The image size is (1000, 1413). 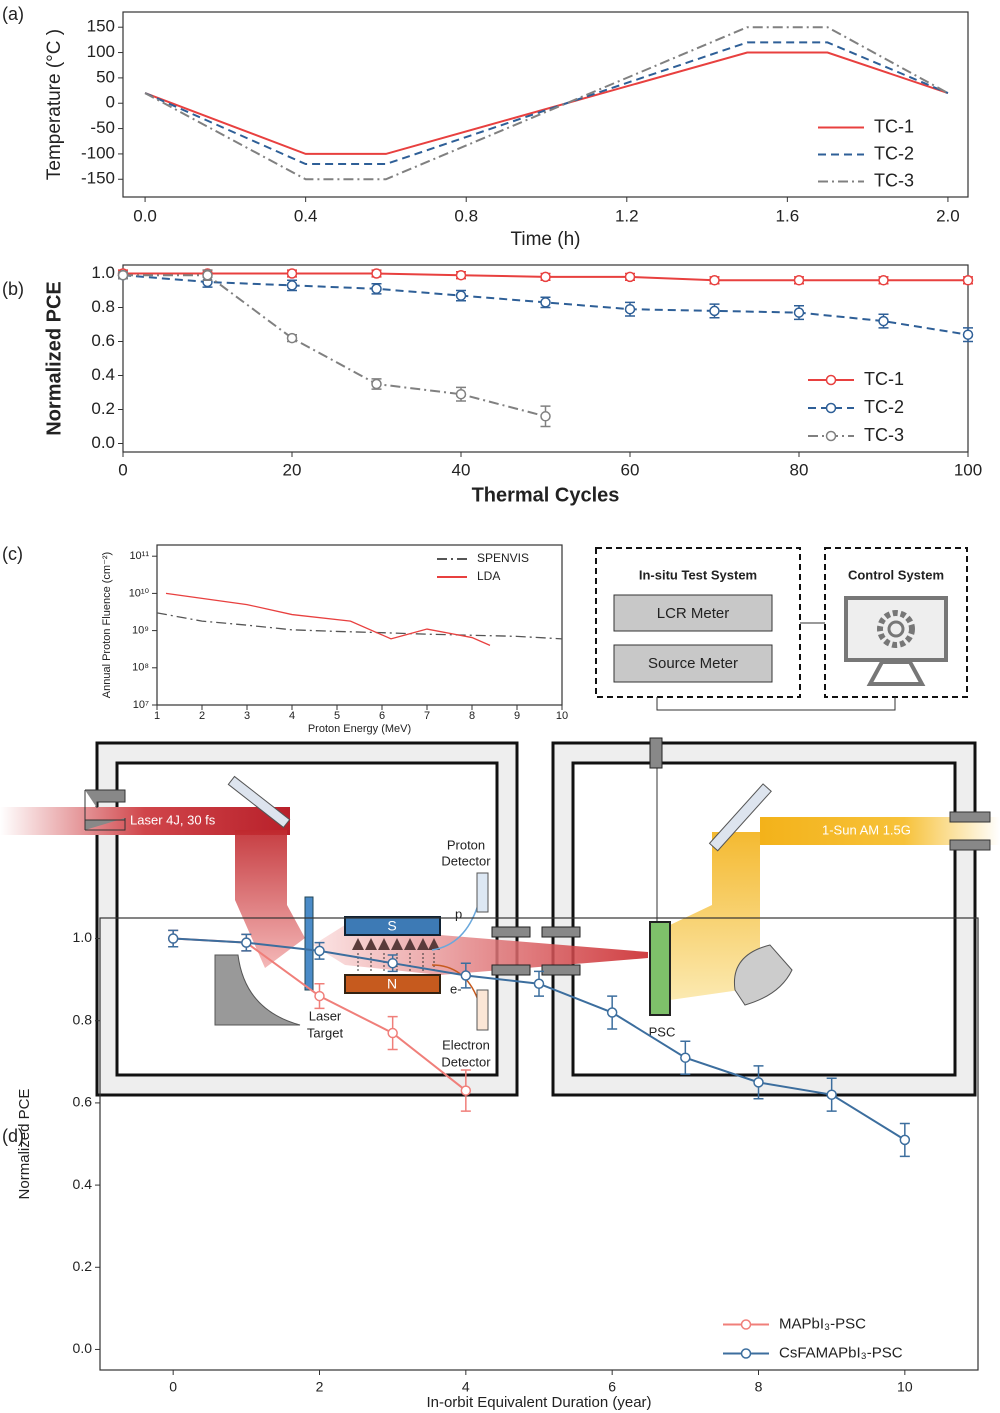 I want to click on feedthrough, so click(x=656, y=753).